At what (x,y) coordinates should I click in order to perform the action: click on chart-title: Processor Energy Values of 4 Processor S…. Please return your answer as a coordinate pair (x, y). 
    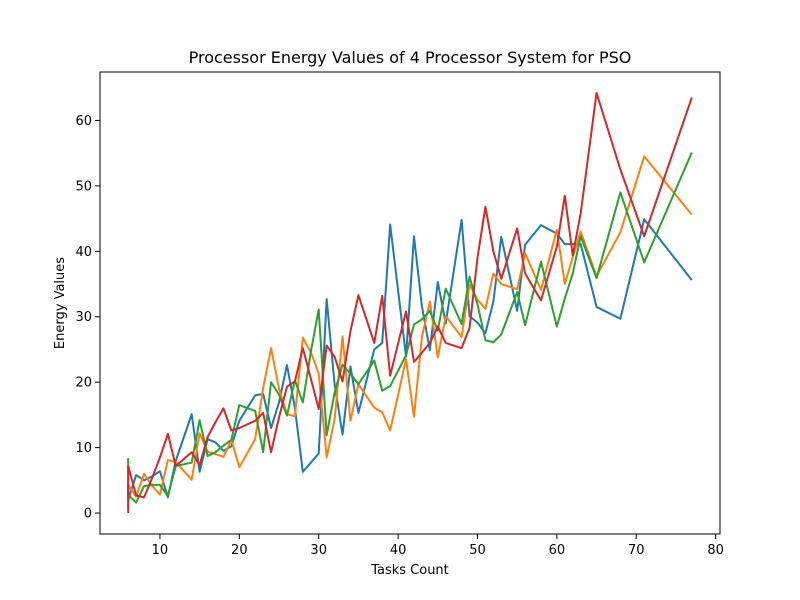
    Looking at the image, I should click on (410, 57).